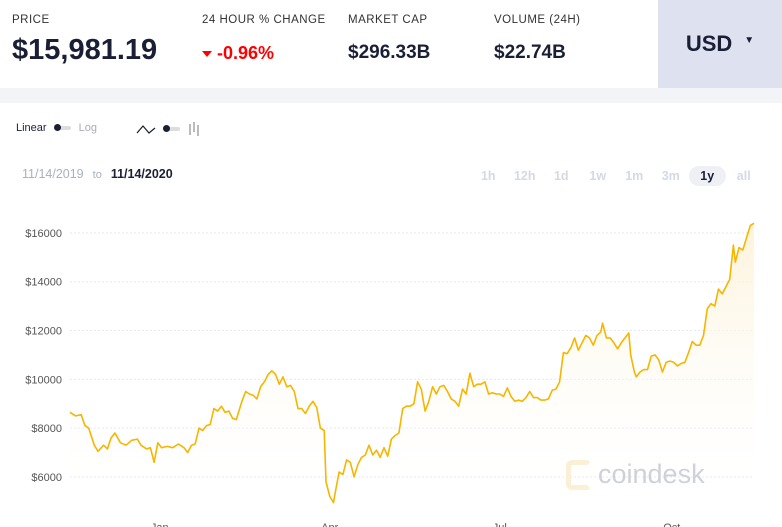 The height and width of the screenshot is (527, 782). I want to click on chart-type-switch, so click(171, 128).